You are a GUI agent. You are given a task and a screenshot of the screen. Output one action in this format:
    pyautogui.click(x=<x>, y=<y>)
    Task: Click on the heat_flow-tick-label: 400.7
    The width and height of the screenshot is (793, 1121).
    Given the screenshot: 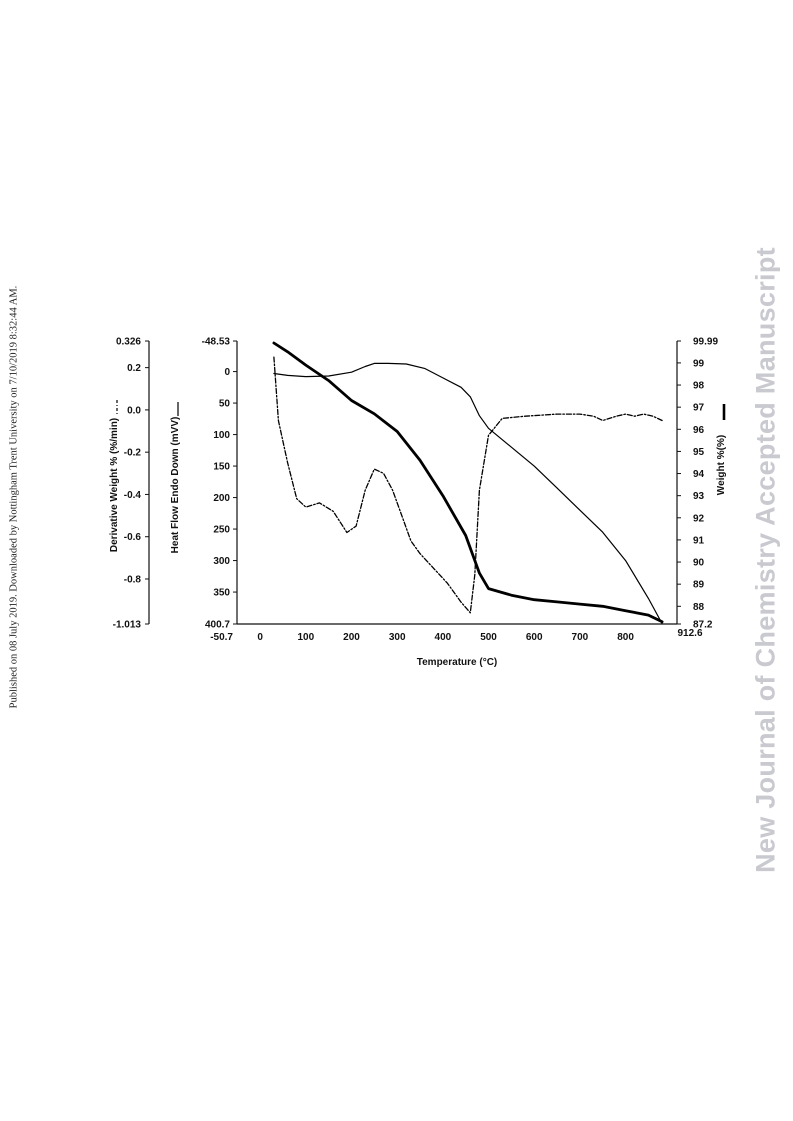 What is the action you would take?
    pyautogui.click(x=217, y=625)
    